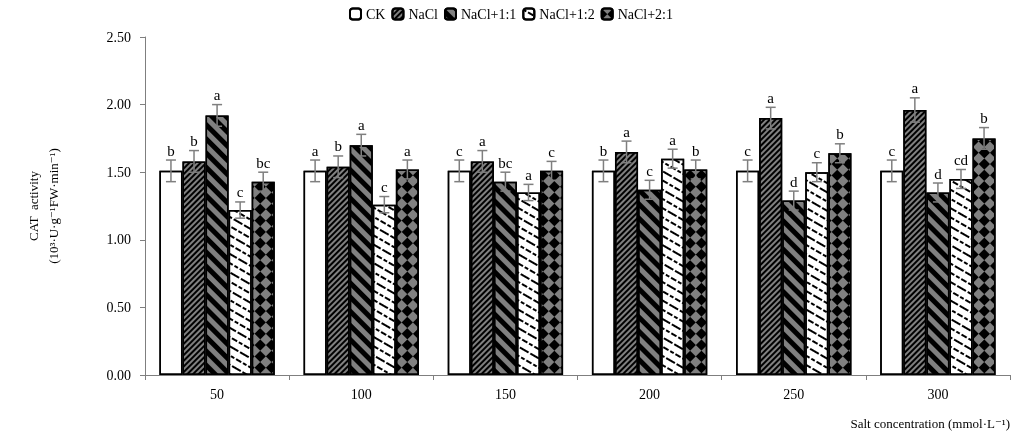 The image size is (1022, 439). What do you see at coordinates (118, 105) in the screenshot?
I see `y-tick-label: 2.00` at bounding box center [118, 105].